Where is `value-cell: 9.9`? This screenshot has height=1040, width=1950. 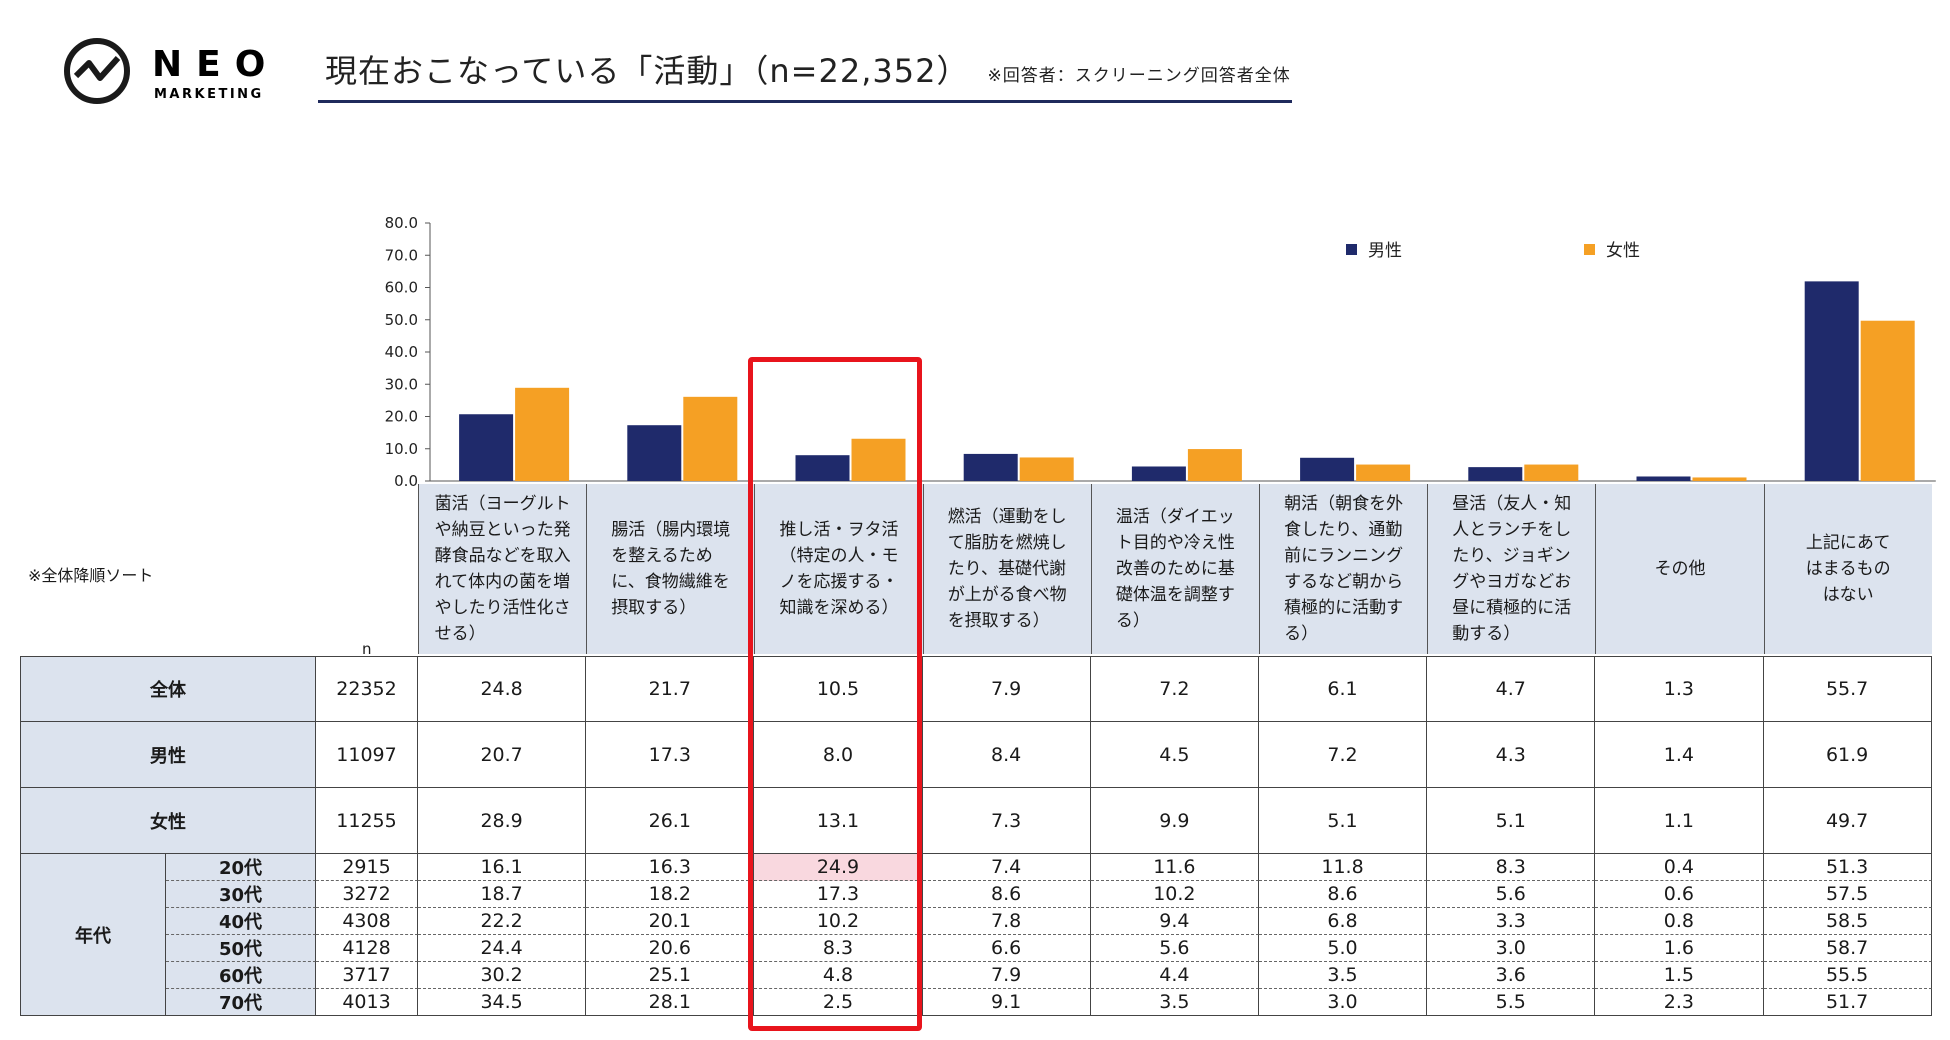 value-cell: 9.9 is located at coordinates (1174, 821).